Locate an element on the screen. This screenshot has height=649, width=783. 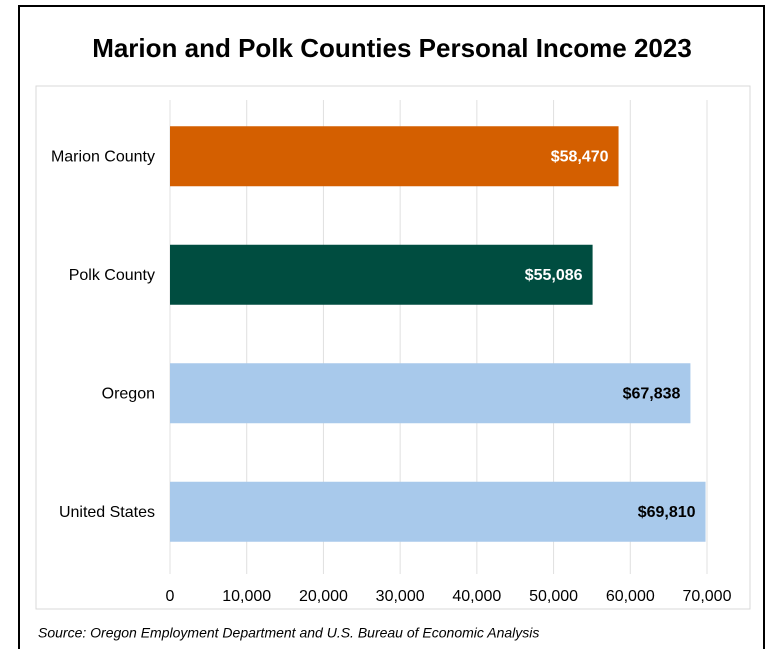
x-tick-label: 50,000 is located at coordinates (553, 596).